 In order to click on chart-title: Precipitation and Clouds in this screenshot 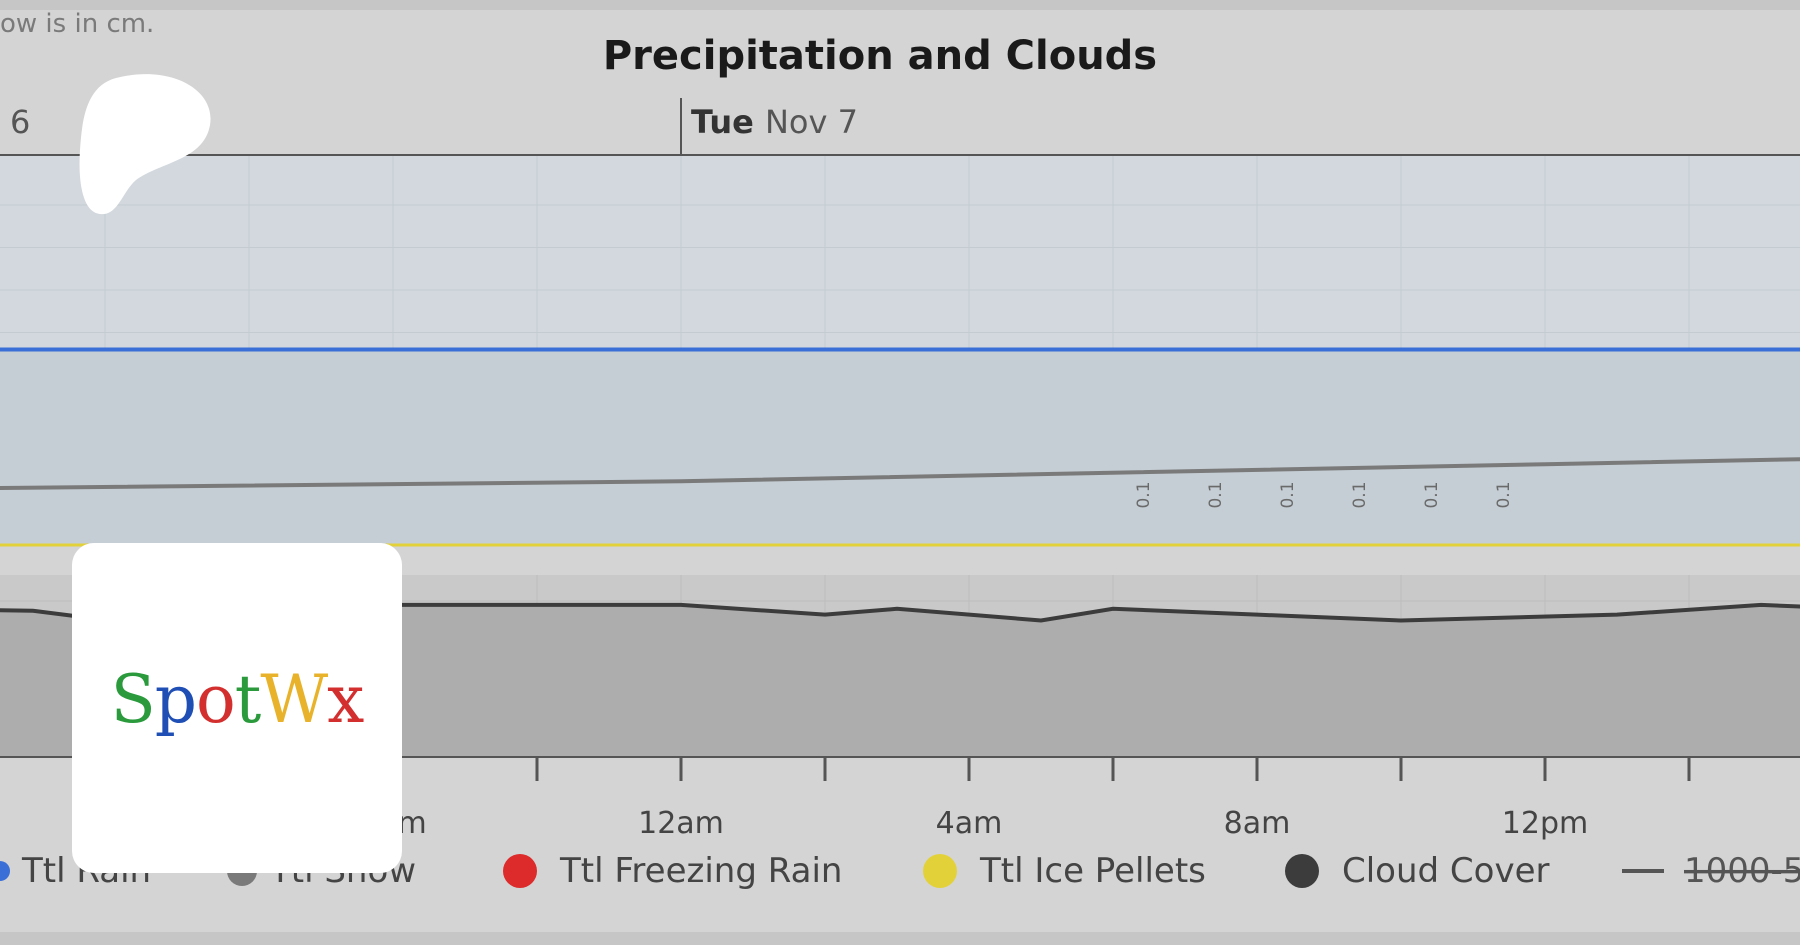, I will do `click(880, 56)`.